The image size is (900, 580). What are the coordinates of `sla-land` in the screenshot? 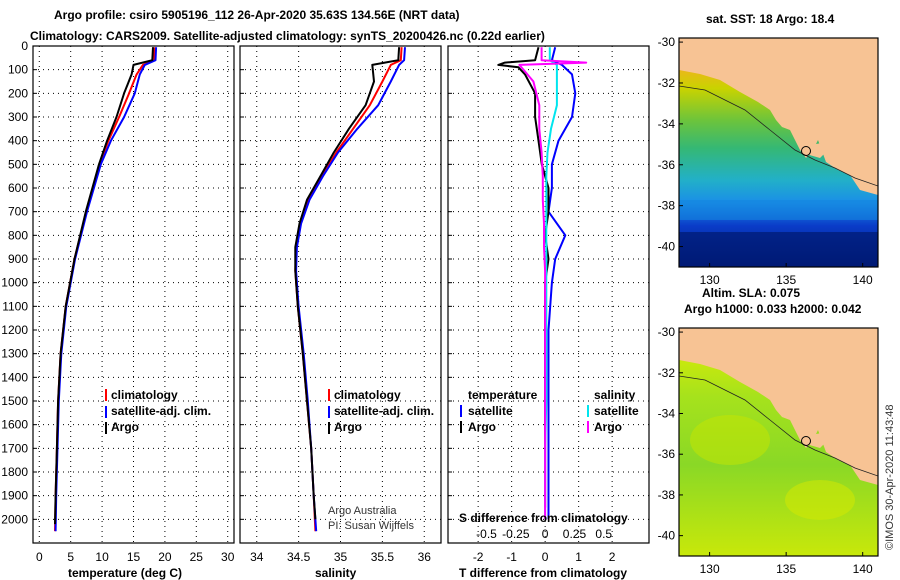 It's located at (778, 406).